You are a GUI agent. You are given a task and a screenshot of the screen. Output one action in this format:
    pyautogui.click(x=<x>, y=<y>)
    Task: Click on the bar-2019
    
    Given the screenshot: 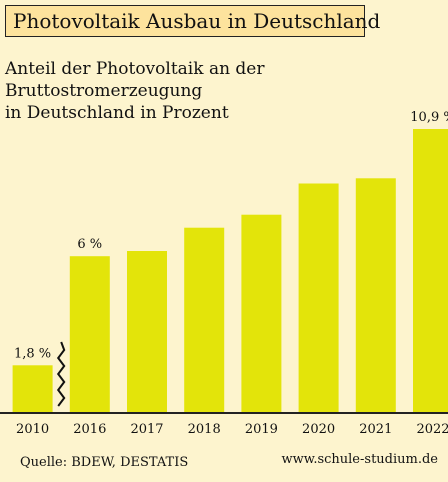 What is the action you would take?
    pyautogui.click(x=261, y=313)
    